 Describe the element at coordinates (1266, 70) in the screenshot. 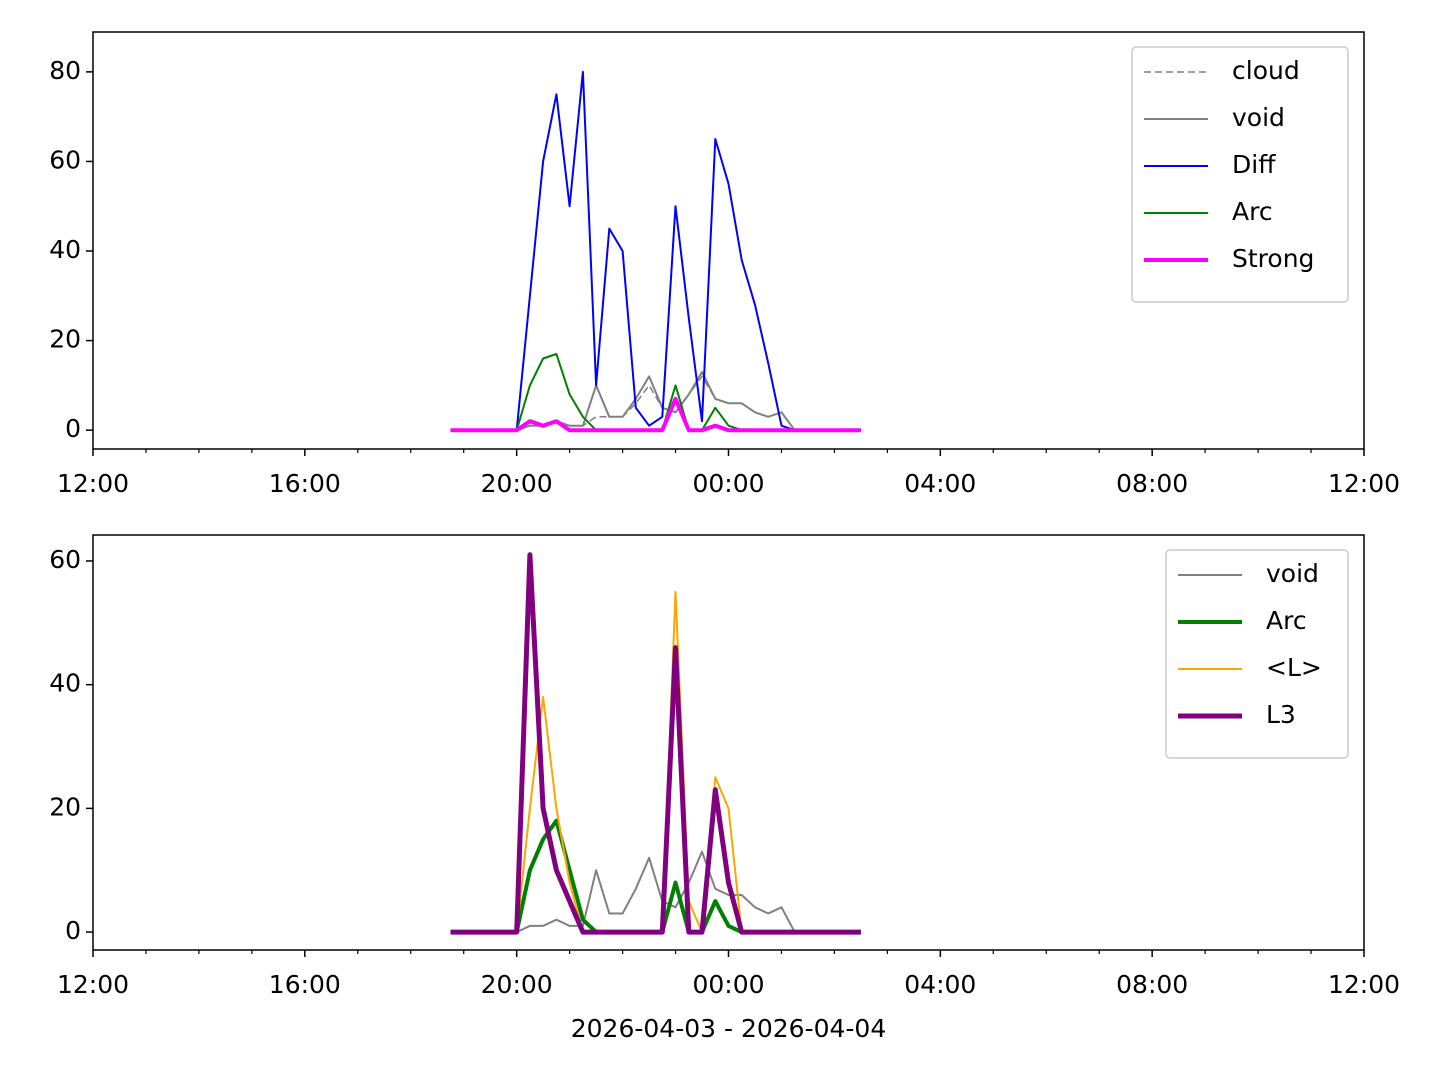

I see `legend-label: cloud` at that location.